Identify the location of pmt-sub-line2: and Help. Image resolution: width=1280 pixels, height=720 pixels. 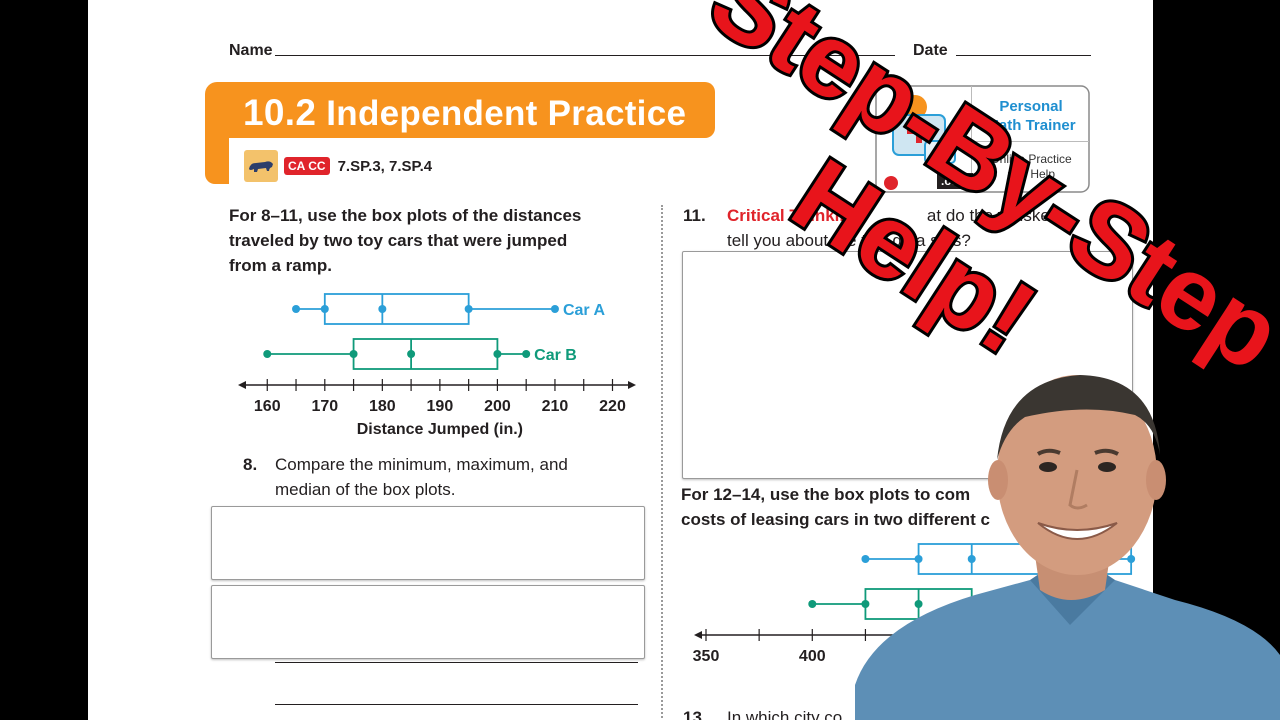
(1031, 174).